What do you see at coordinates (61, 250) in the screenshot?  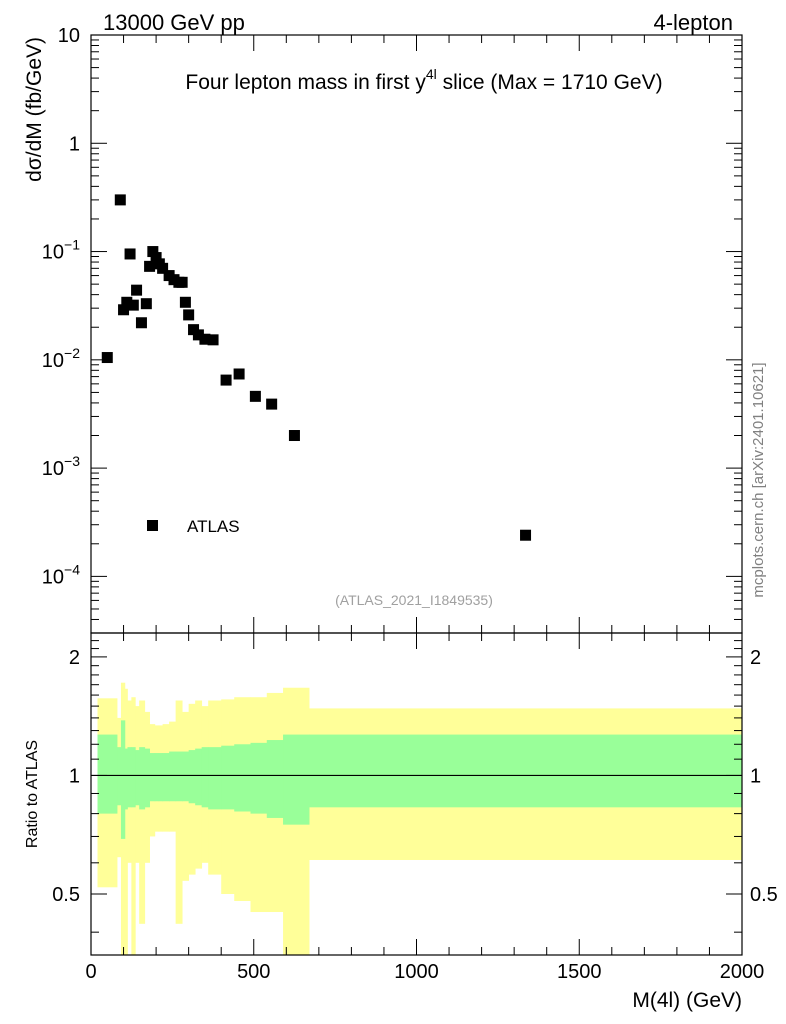 I see `y-tick-label: 10⁻¹` at bounding box center [61, 250].